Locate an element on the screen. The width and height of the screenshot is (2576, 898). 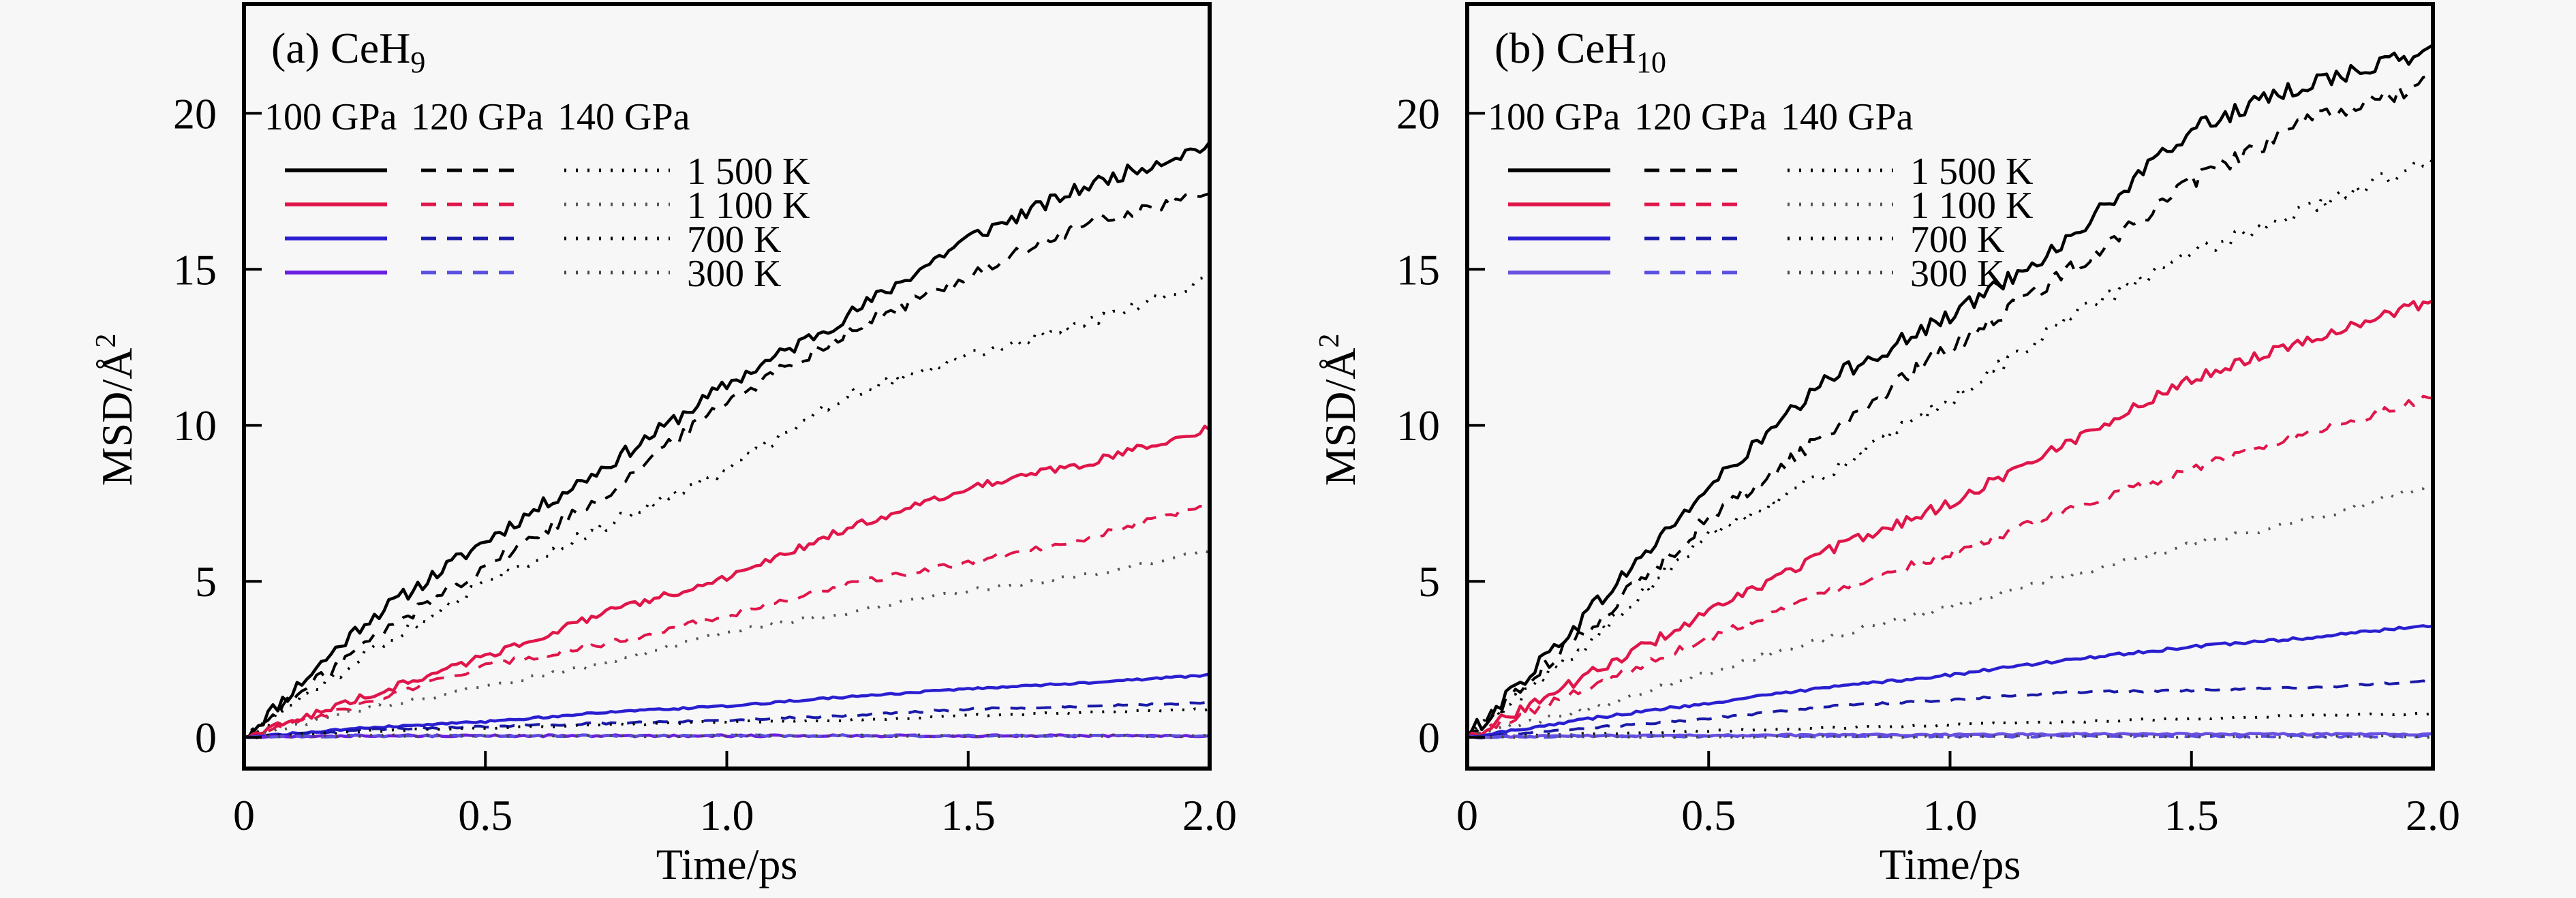
series-line-100-gpa-1-100-k is located at coordinates (727, 581).